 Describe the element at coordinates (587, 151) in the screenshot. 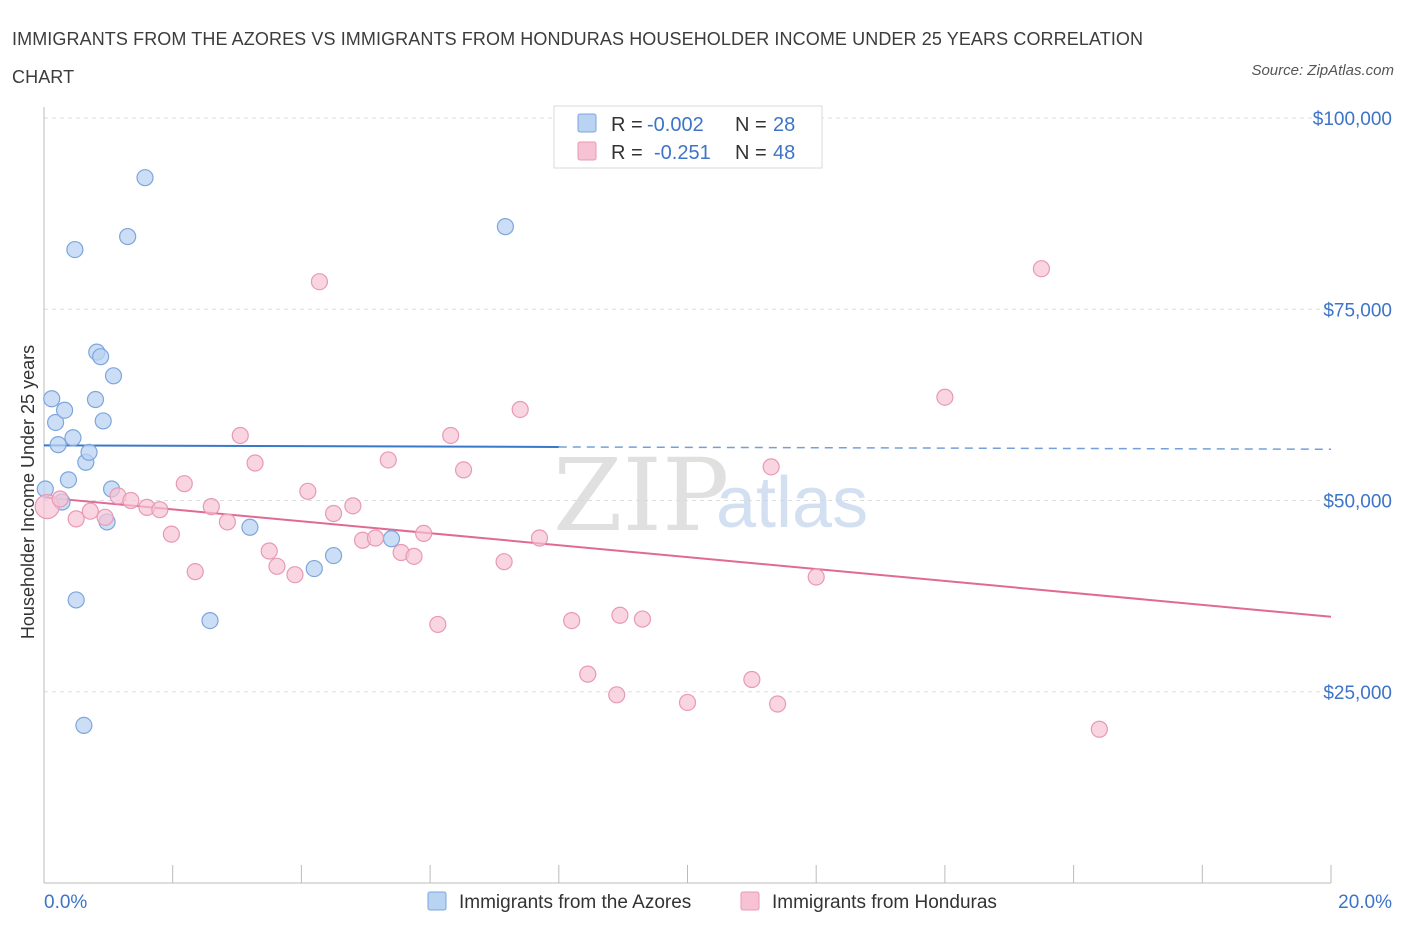

I see `legend-swatch-honduras` at that location.